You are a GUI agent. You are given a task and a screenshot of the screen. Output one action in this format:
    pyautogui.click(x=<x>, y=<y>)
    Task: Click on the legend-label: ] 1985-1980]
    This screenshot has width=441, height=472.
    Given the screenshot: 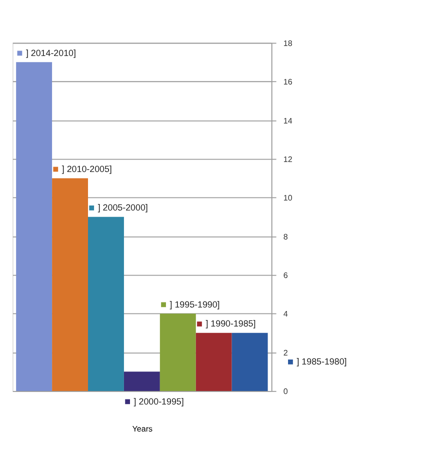 What is the action you would take?
    pyautogui.click(x=321, y=361)
    